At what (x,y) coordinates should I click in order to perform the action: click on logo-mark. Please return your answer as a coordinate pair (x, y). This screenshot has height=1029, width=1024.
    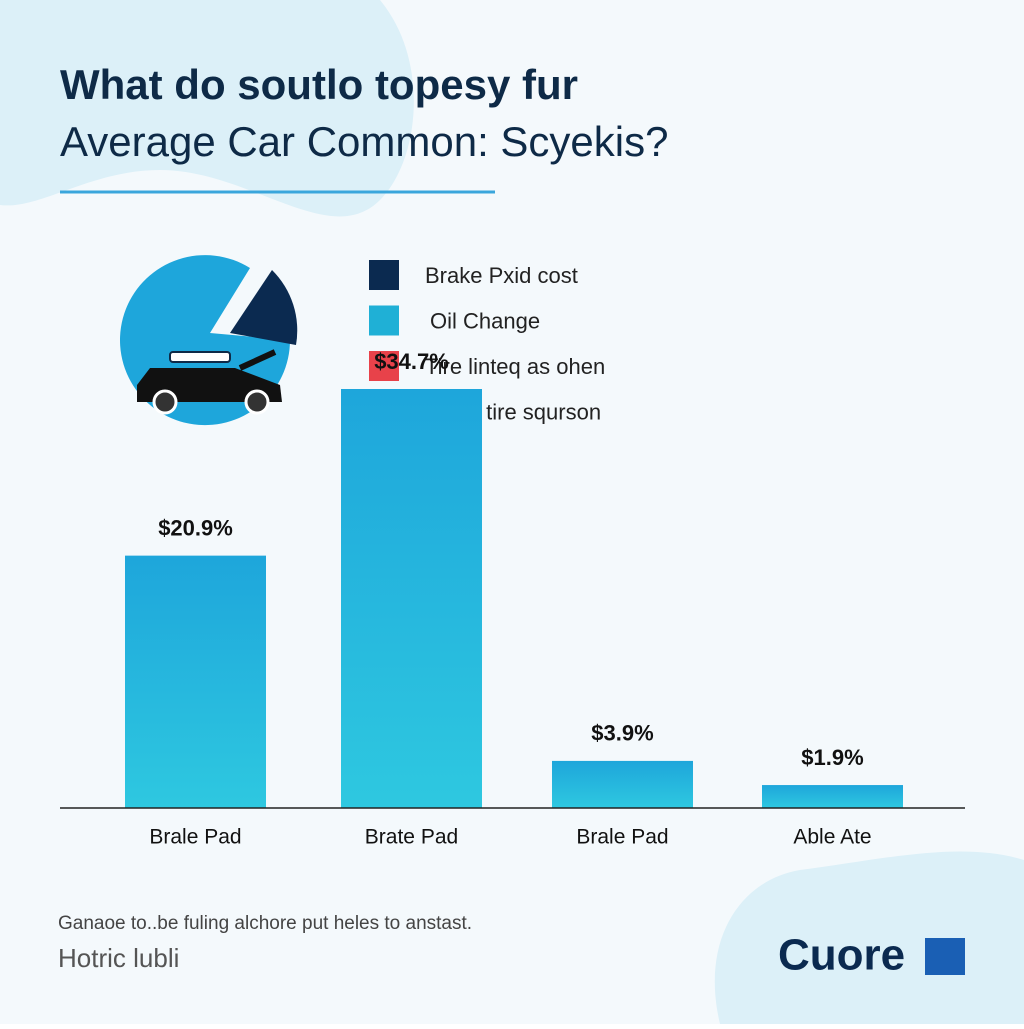
    Looking at the image, I should click on (945, 956).